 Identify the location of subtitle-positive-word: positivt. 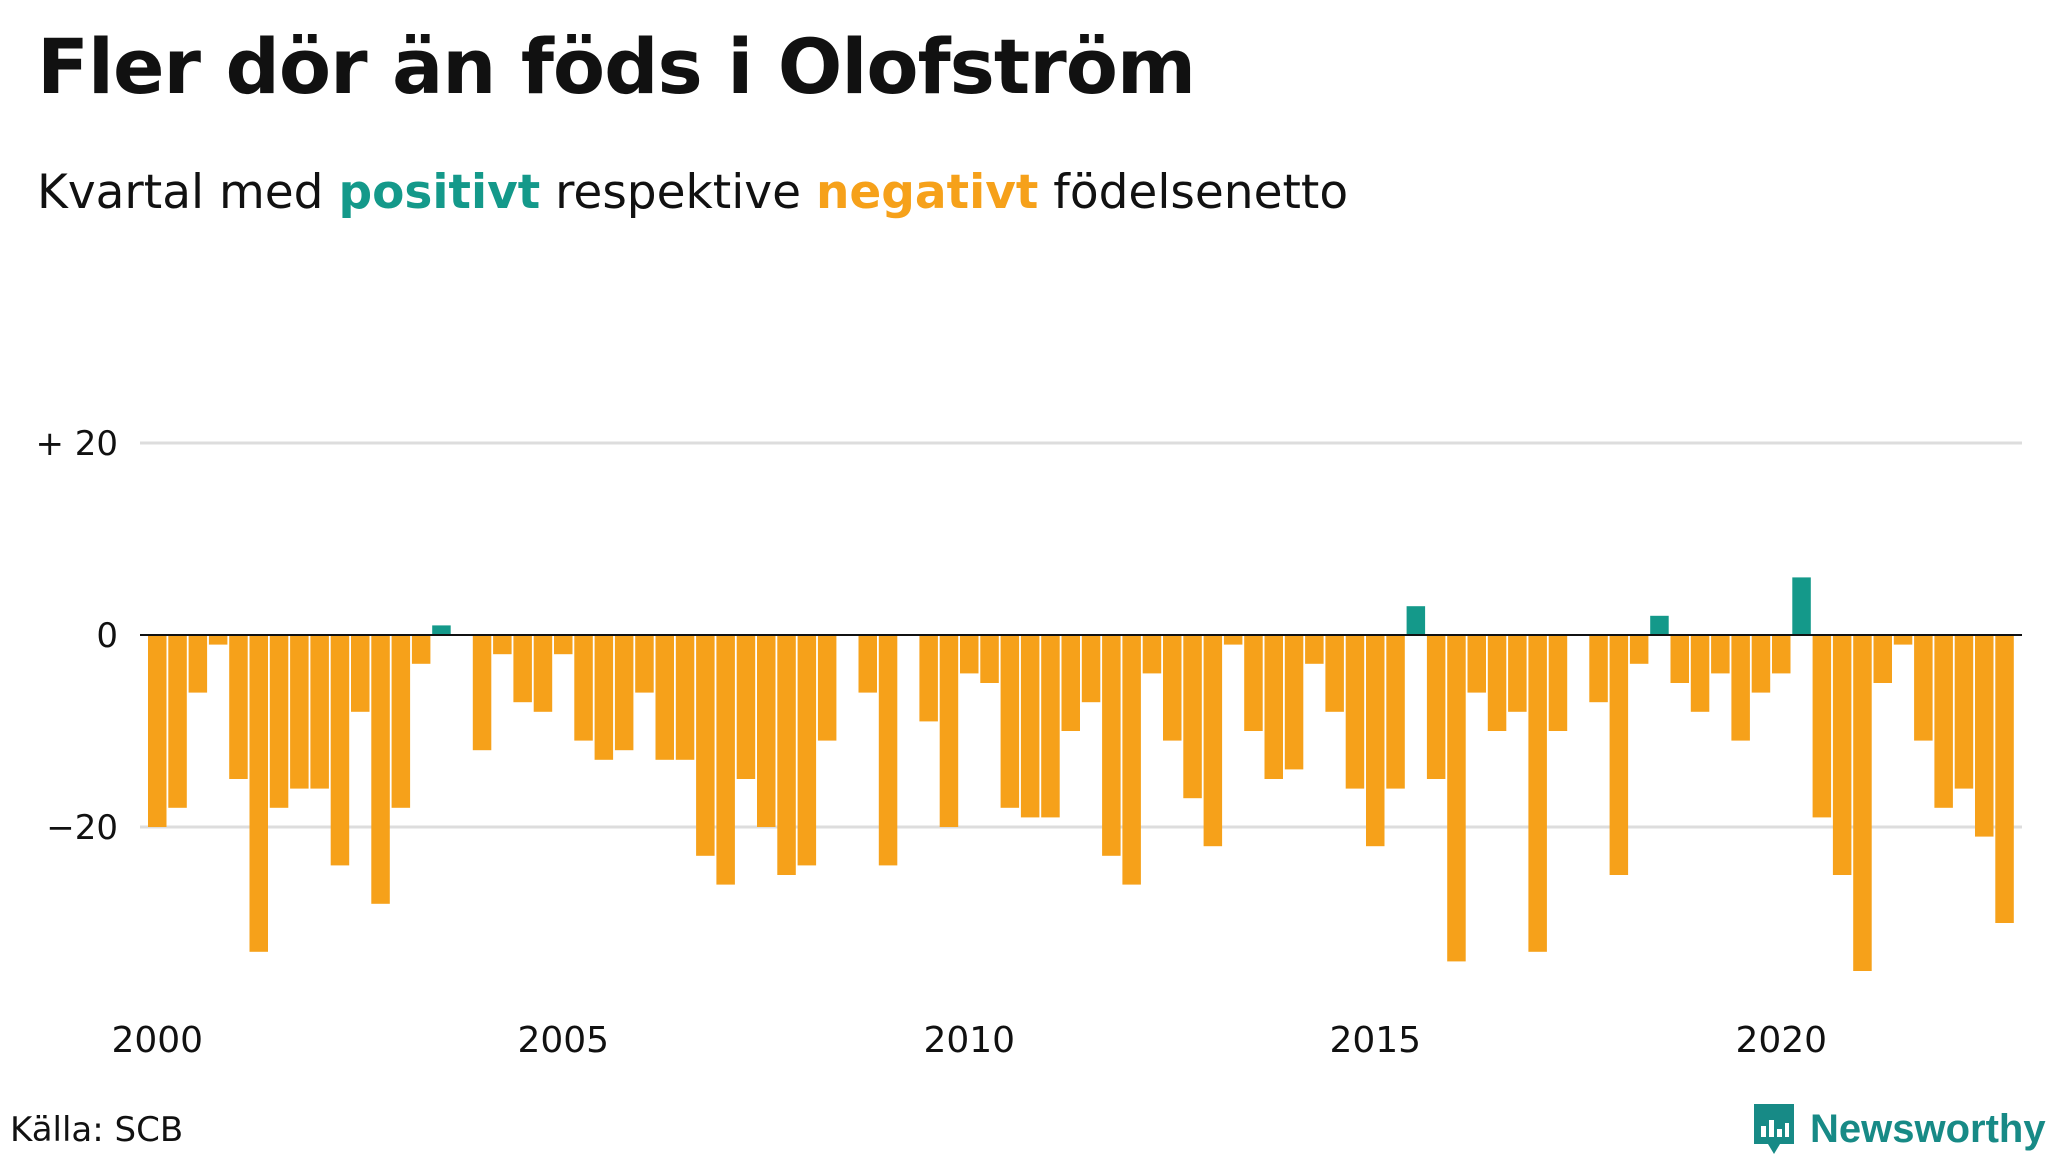
(439, 192).